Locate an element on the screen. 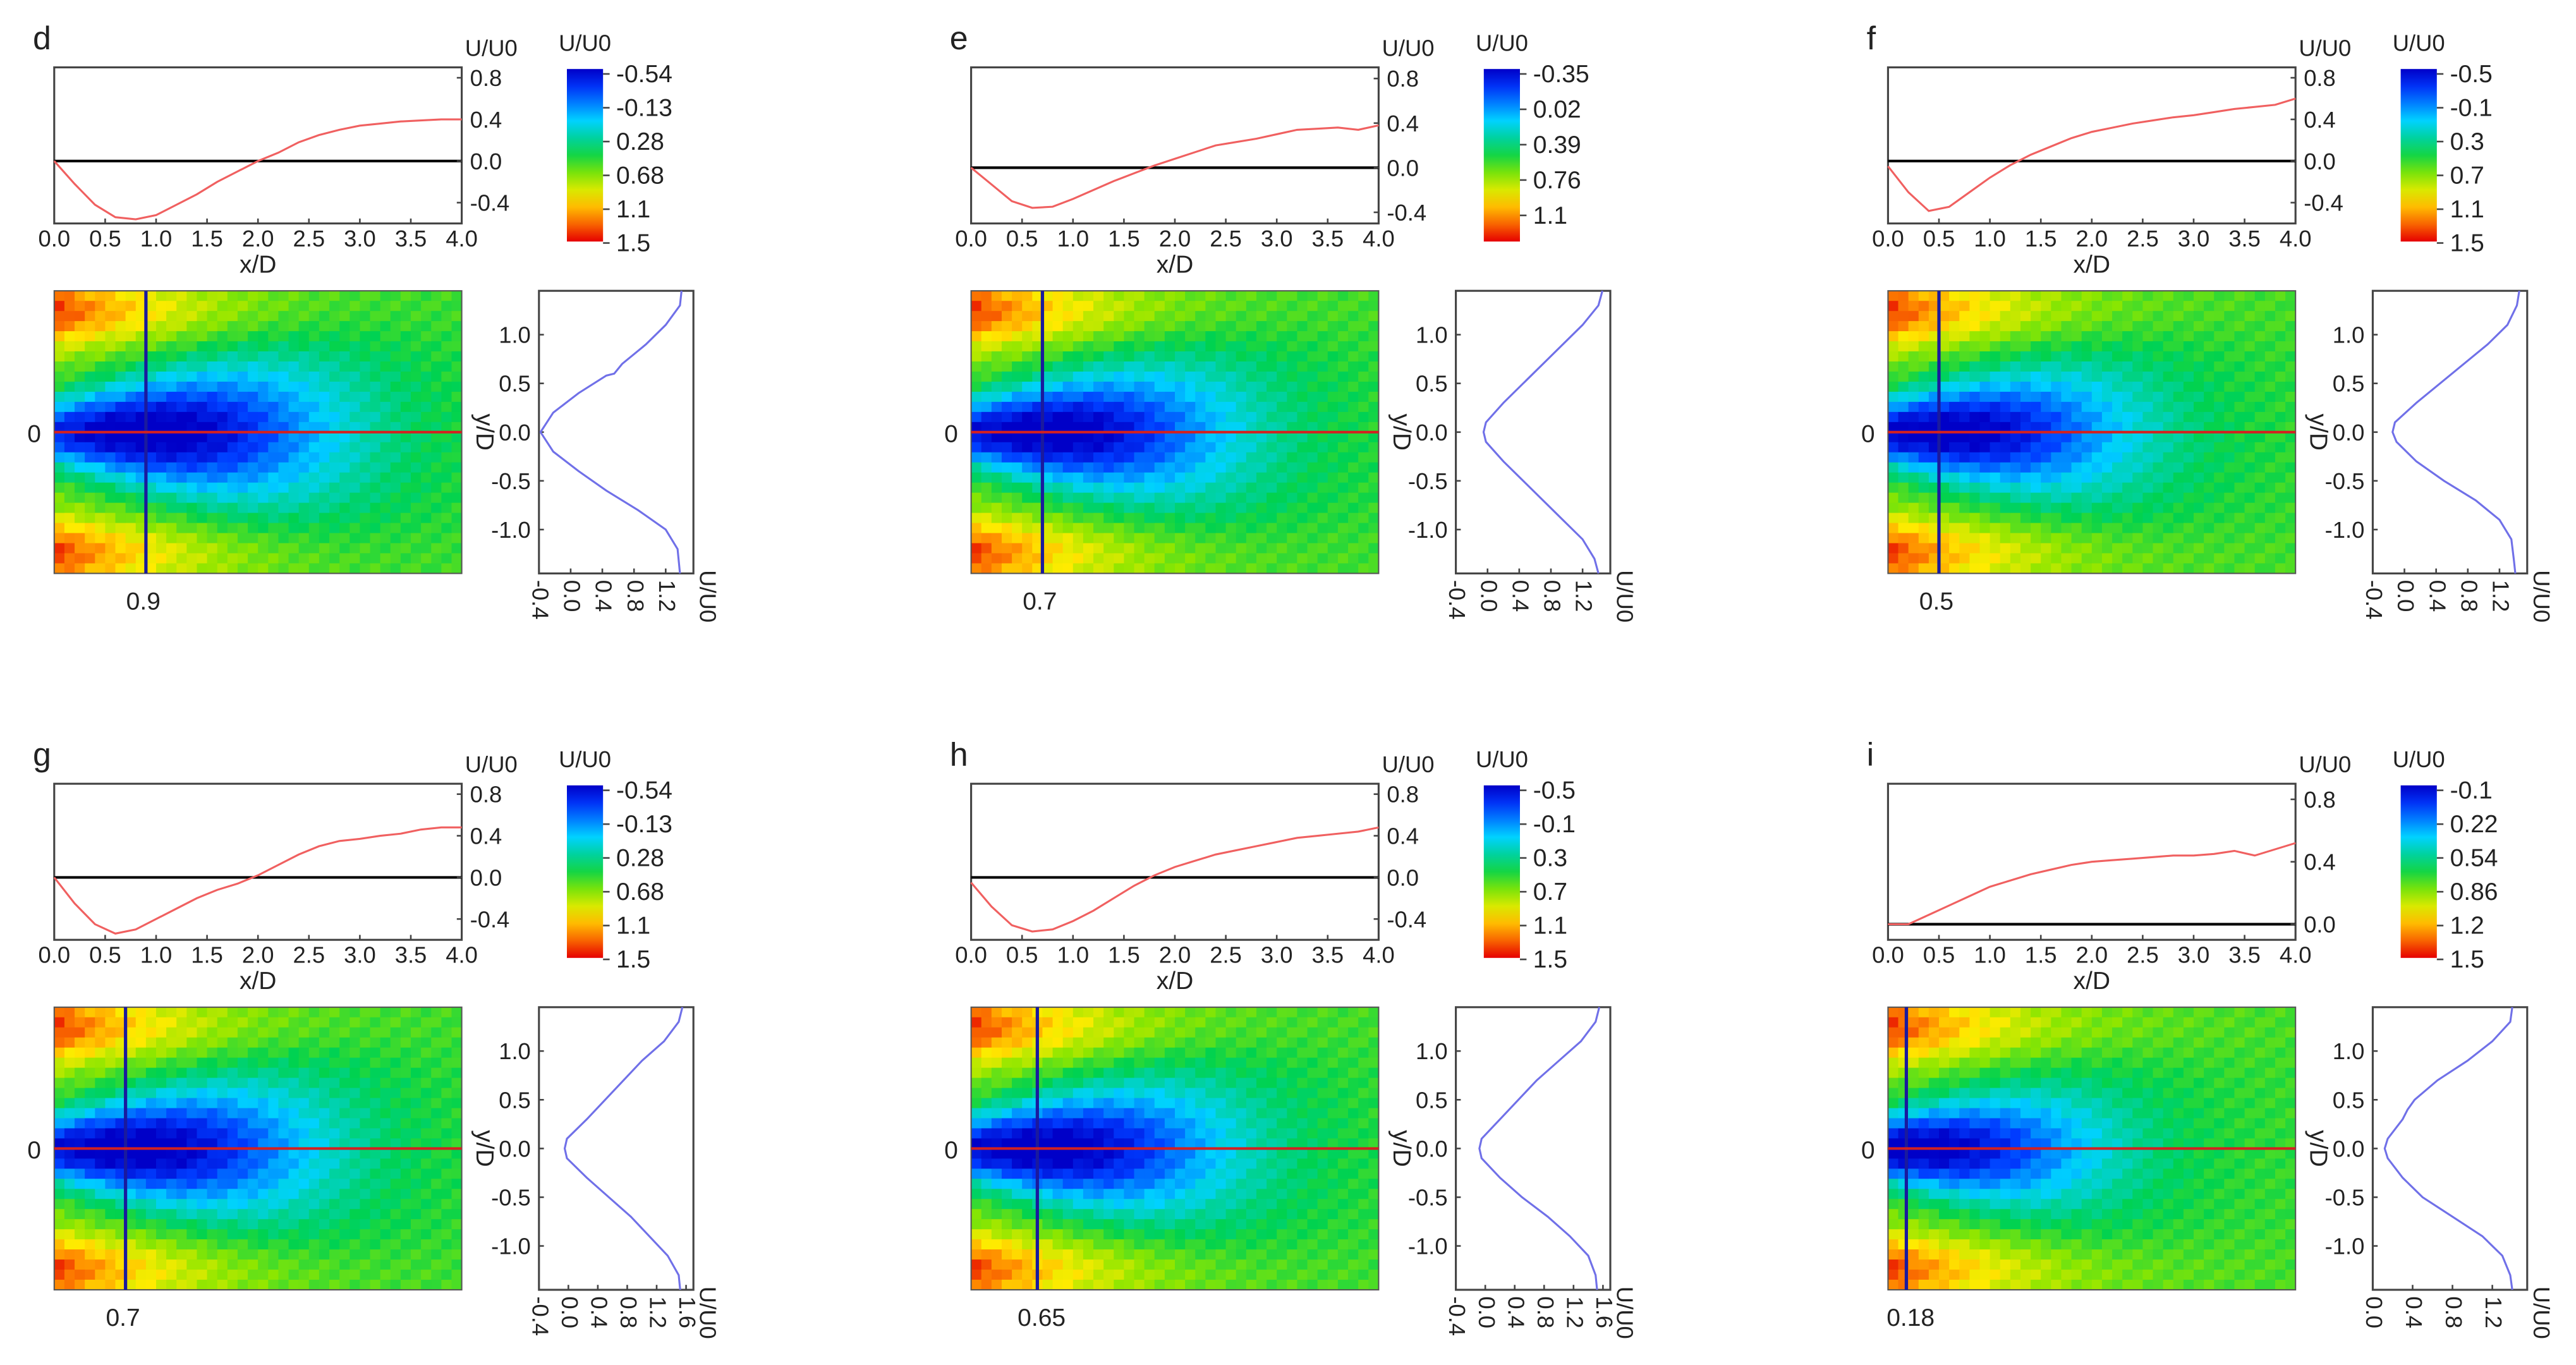 The height and width of the screenshot is (1365, 2576). colorbar-tick-label: 0.3 is located at coordinates (1550, 858).